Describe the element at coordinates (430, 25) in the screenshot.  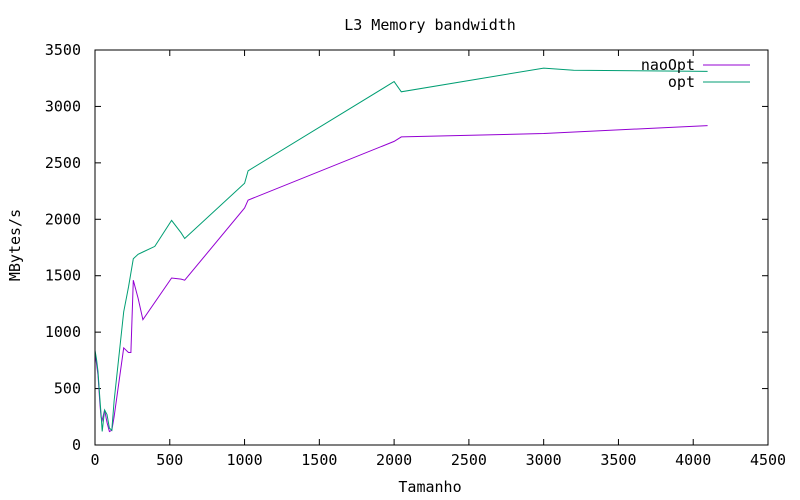
I see `chart-title: L3 Memory bandwidth` at that location.